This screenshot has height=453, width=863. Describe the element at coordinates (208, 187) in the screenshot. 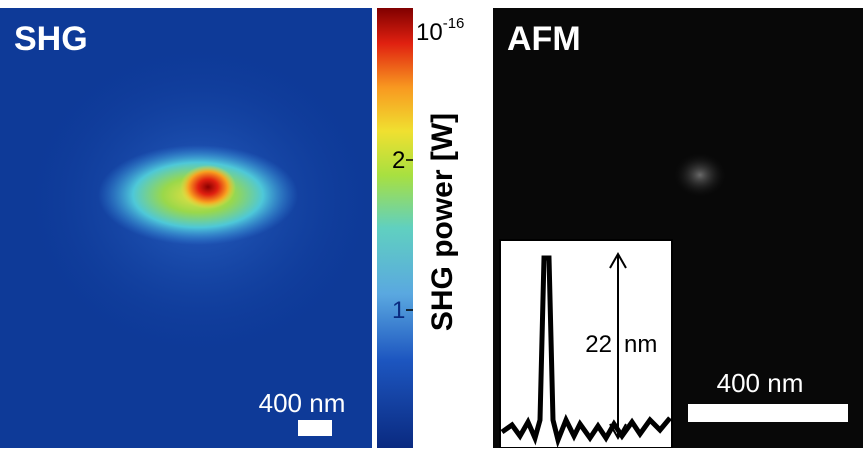

I see `shg-core` at that location.